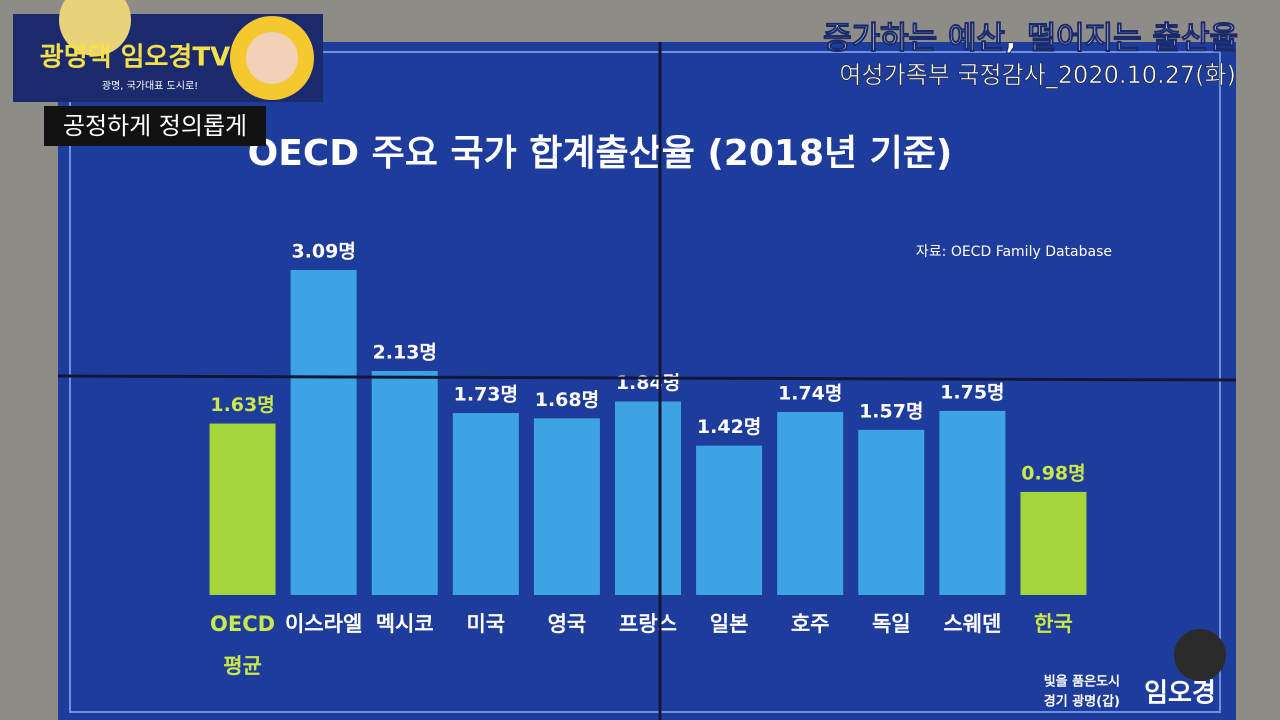  Describe the element at coordinates (972, 624) in the screenshot. I see `x-tick-label: 스웨덴` at that location.